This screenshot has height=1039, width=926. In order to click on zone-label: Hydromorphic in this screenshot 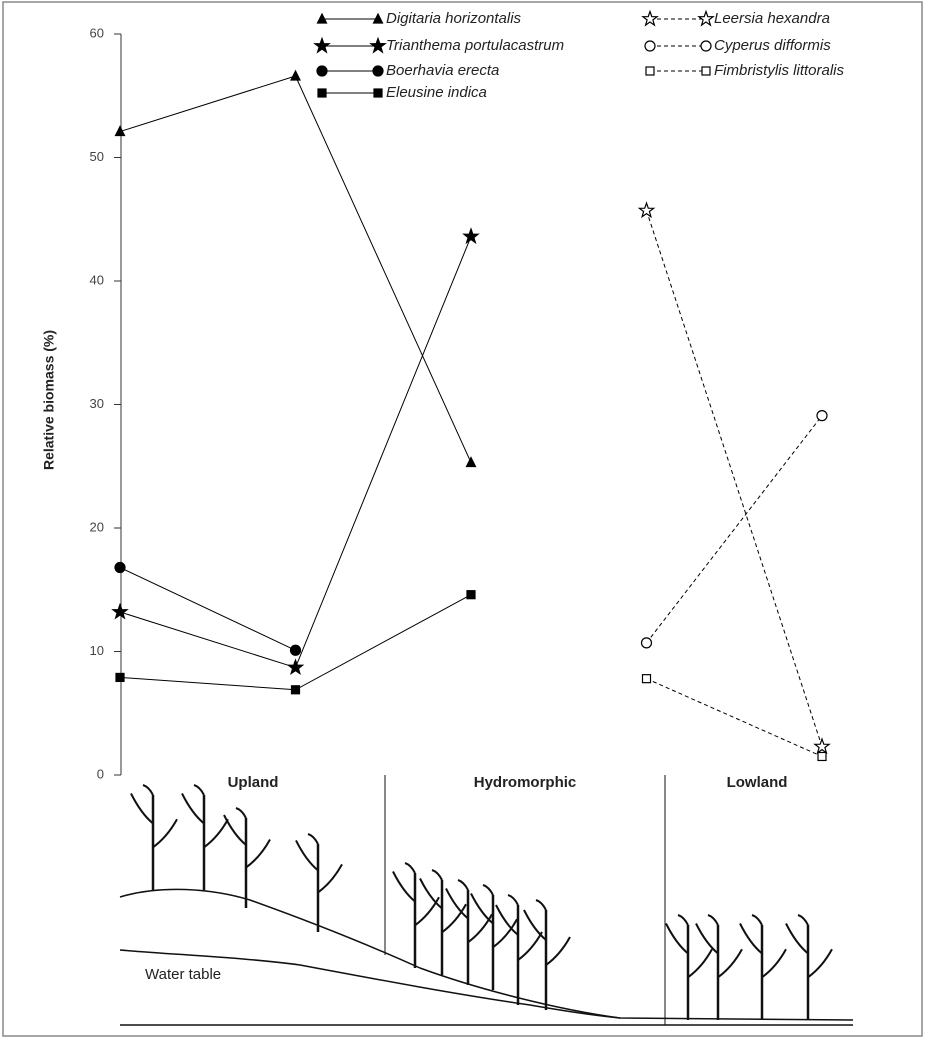, I will do `click(525, 782)`.